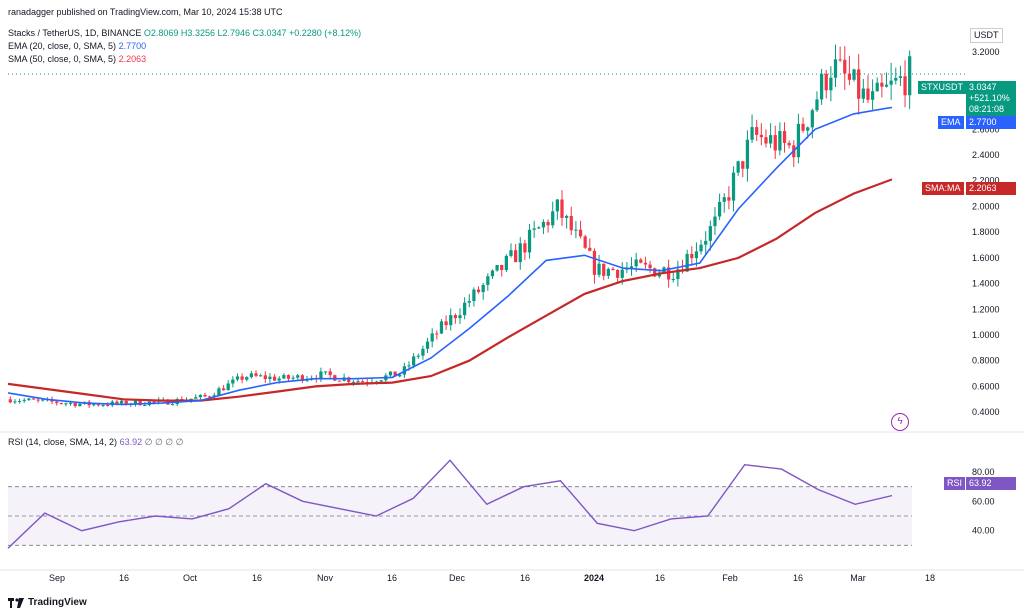 Image resolution: width=1024 pixels, height=616 pixels. What do you see at coordinates (986, 335) in the screenshot?
I see `price-tick-label: 1.0000` at bounding box center [986, 335].